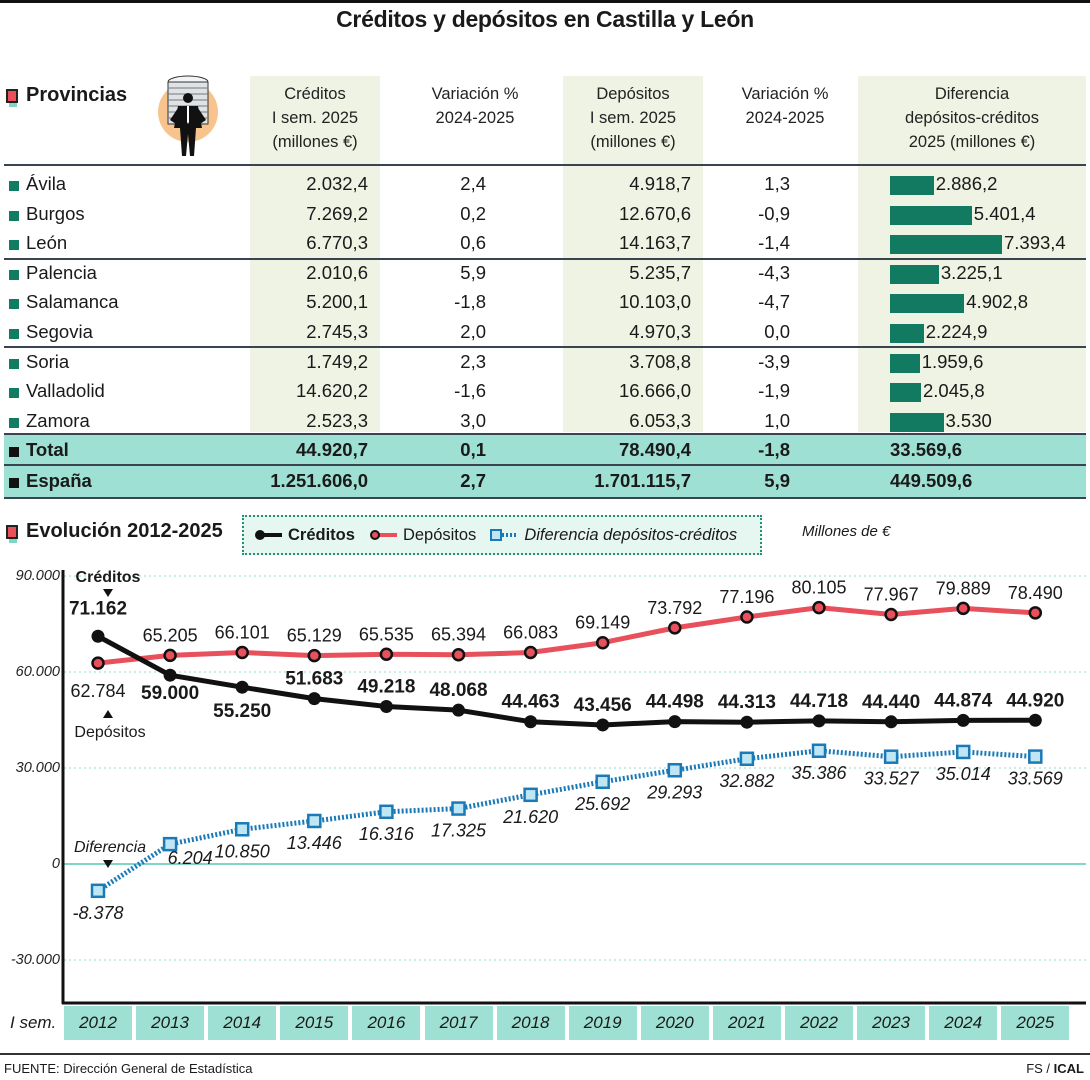  What do you see at coordinates (660, 272) in the screenshot?
I see `depositos-value: 5.235,7` at bounding box center [660, 272].